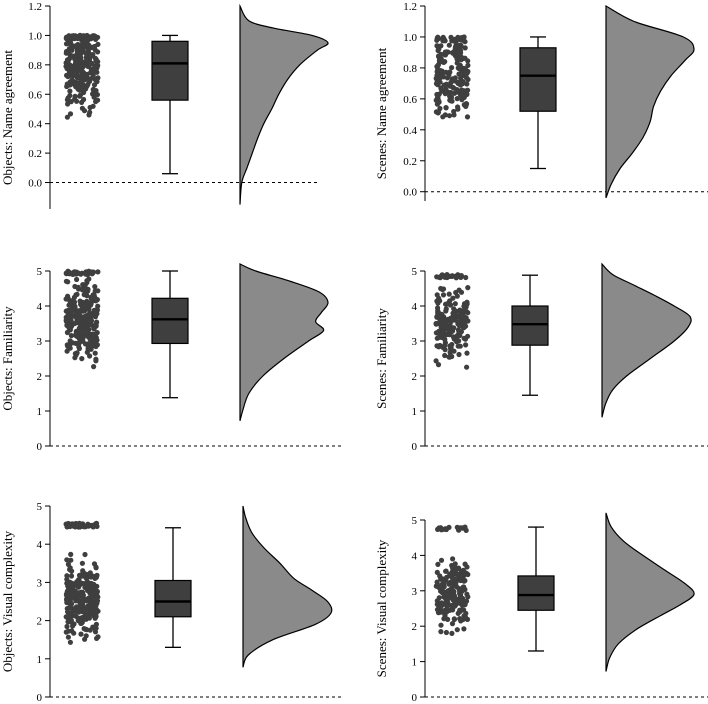  What do you see at coordinates (40, 583) in the screenshot?
I see `y-tick-label: 3` at bounding box center [40, 583].